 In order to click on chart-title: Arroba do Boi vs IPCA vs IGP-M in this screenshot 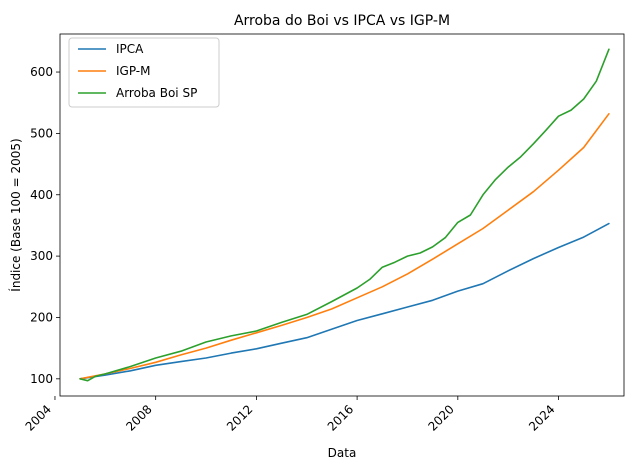, I will do `click(342, 21)`.